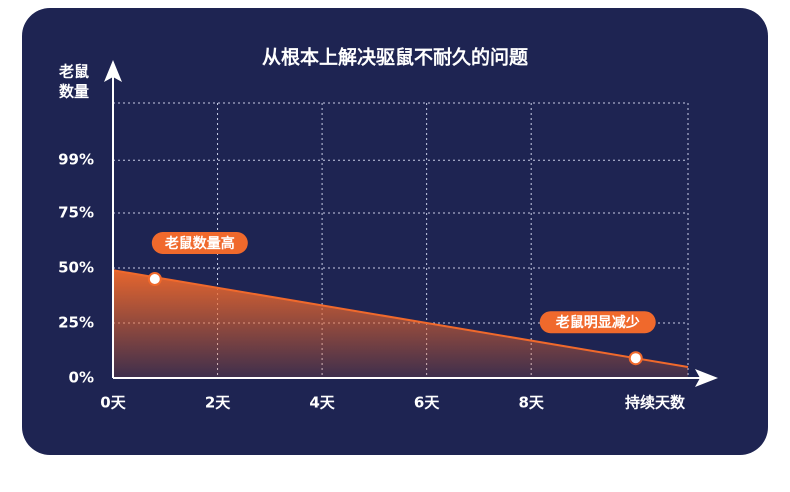 The height and width of the screenshot is (492, 790). I want to click on y-tick-label: 75%, so click(76, 213).